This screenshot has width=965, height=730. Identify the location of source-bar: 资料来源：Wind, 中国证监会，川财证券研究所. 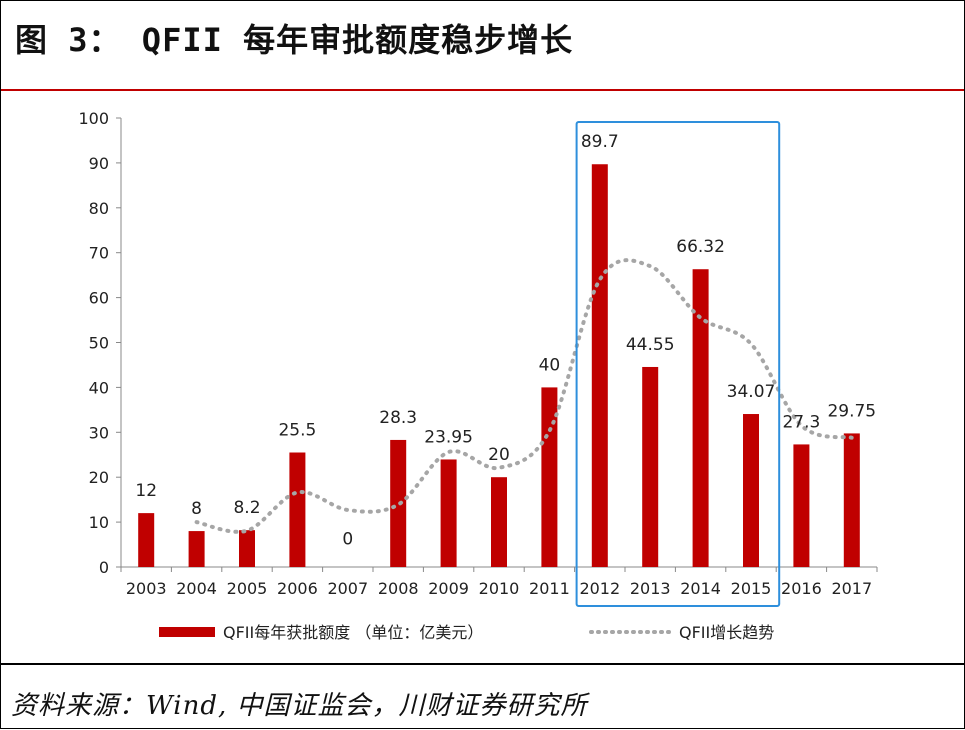
(482, 696).